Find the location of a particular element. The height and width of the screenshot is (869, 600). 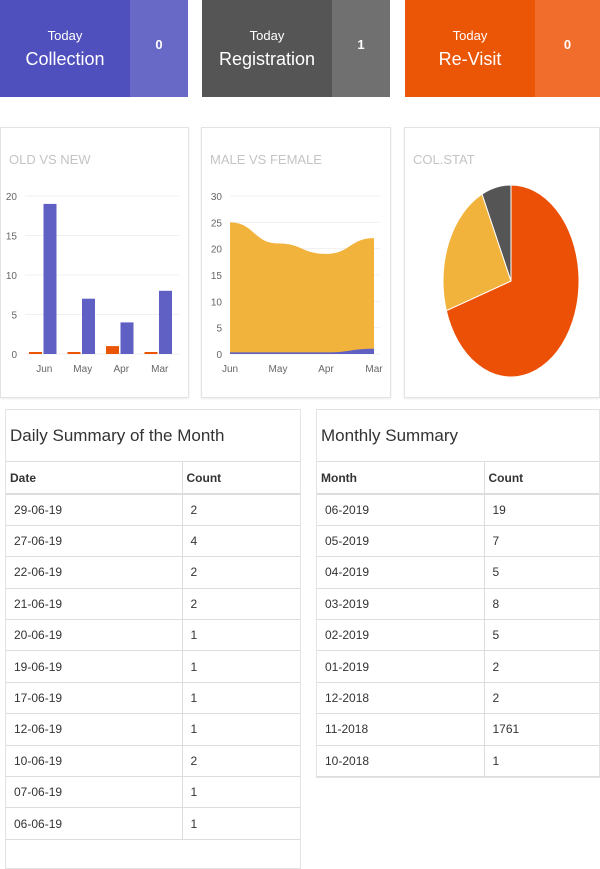

male-vs-female-panel: MALE VS FEMALE 0 5 10 15 20 25 30 Jun May Apr Mar is located at coordinates (296, 262).